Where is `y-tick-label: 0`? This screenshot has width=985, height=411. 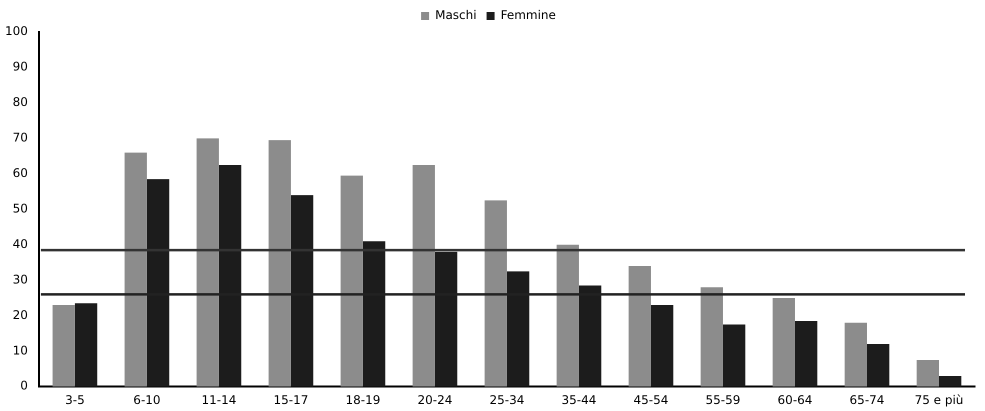 y-tick-label: 0 is located at coordinates (24, 385).